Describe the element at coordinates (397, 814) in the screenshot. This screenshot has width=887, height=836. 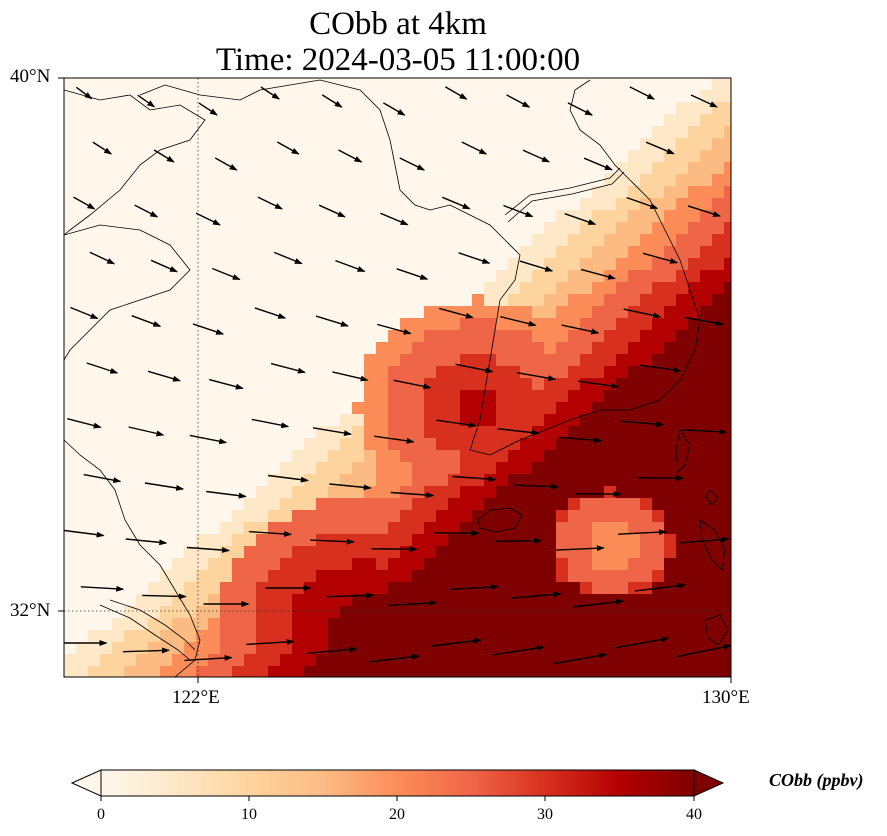
I see `colorbar-tick-20: 20` at that location.